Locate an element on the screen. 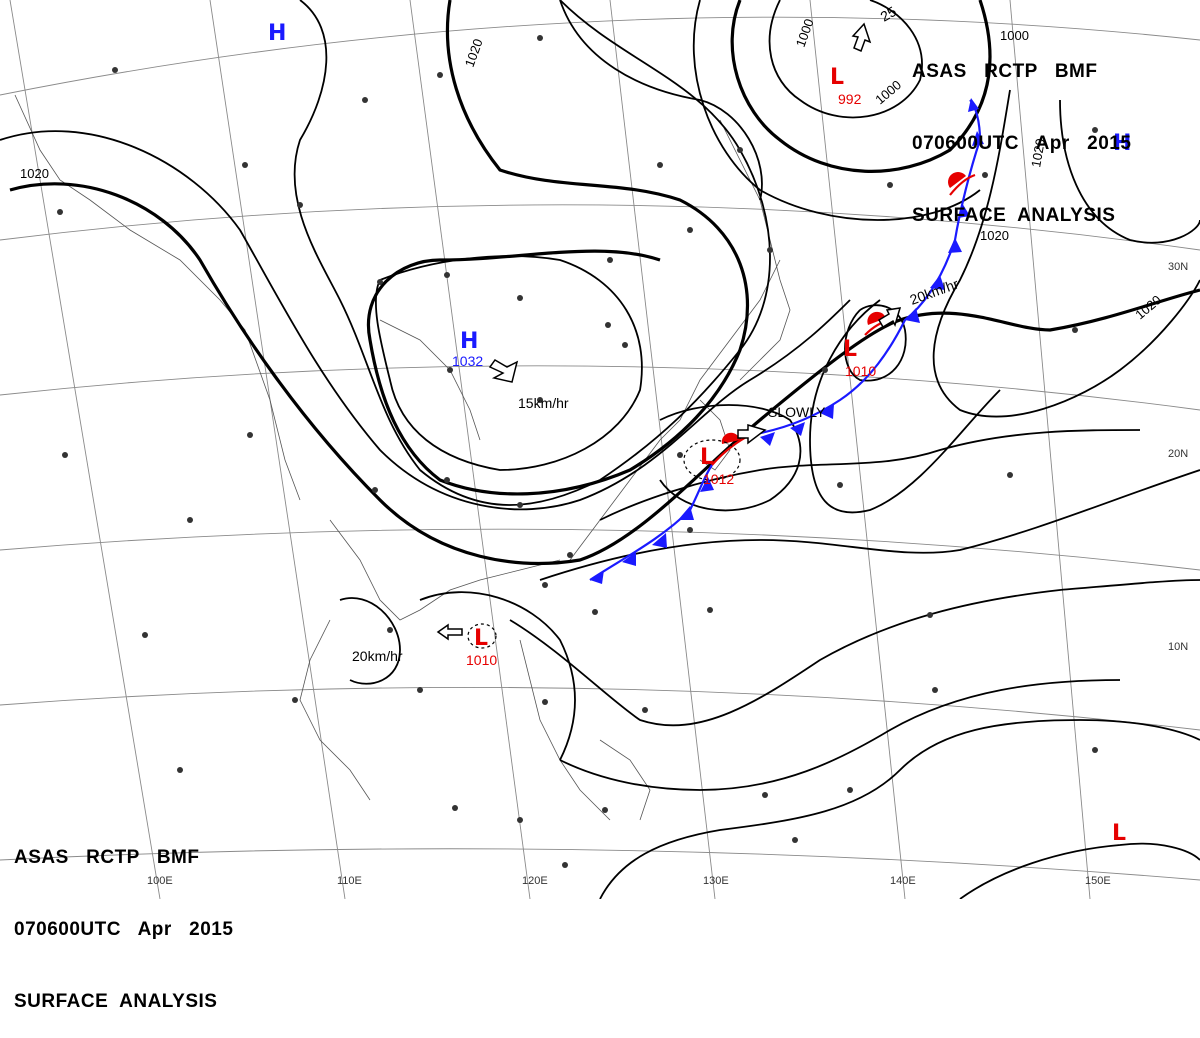 Image resolution: width=1200 pixels, height=1038 pixels. low-rings is located at coordinates (604, 544).